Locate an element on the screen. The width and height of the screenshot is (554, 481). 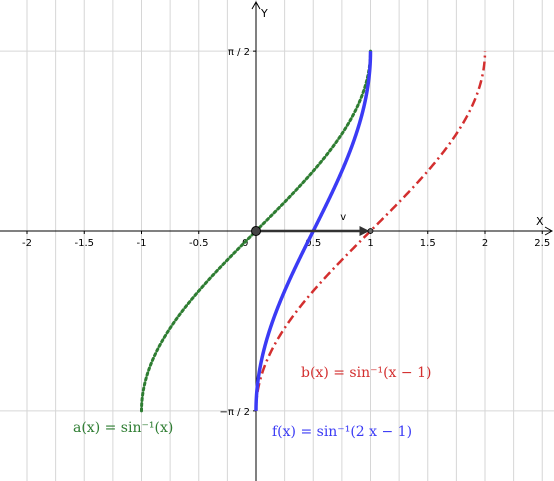
x-tick-label: 1.5 is located at coordinates (428, 243).